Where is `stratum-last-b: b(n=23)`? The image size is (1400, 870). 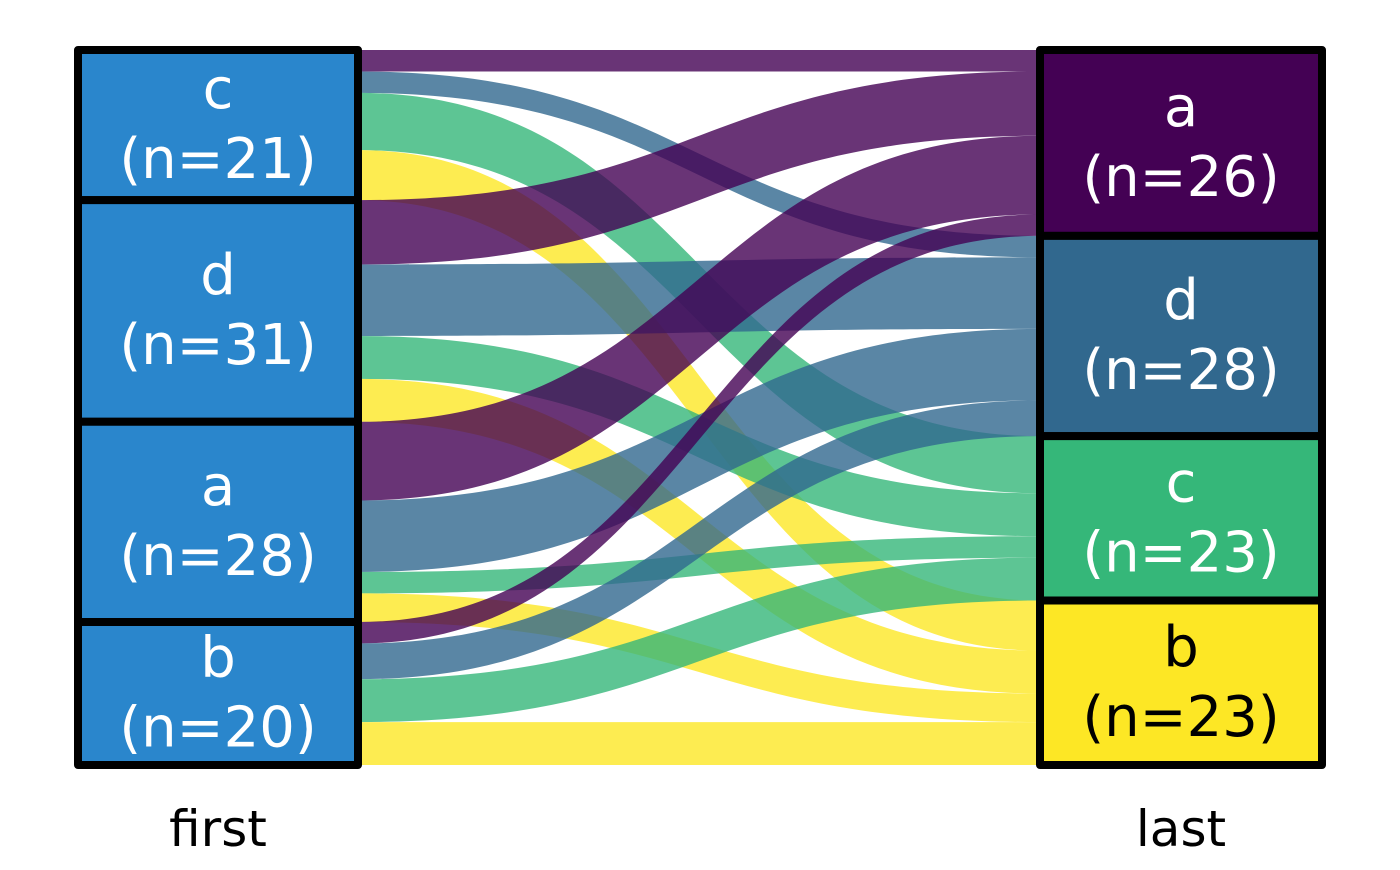
stratum-last-b: b(n=23) is located at coordinates (1181, 682).